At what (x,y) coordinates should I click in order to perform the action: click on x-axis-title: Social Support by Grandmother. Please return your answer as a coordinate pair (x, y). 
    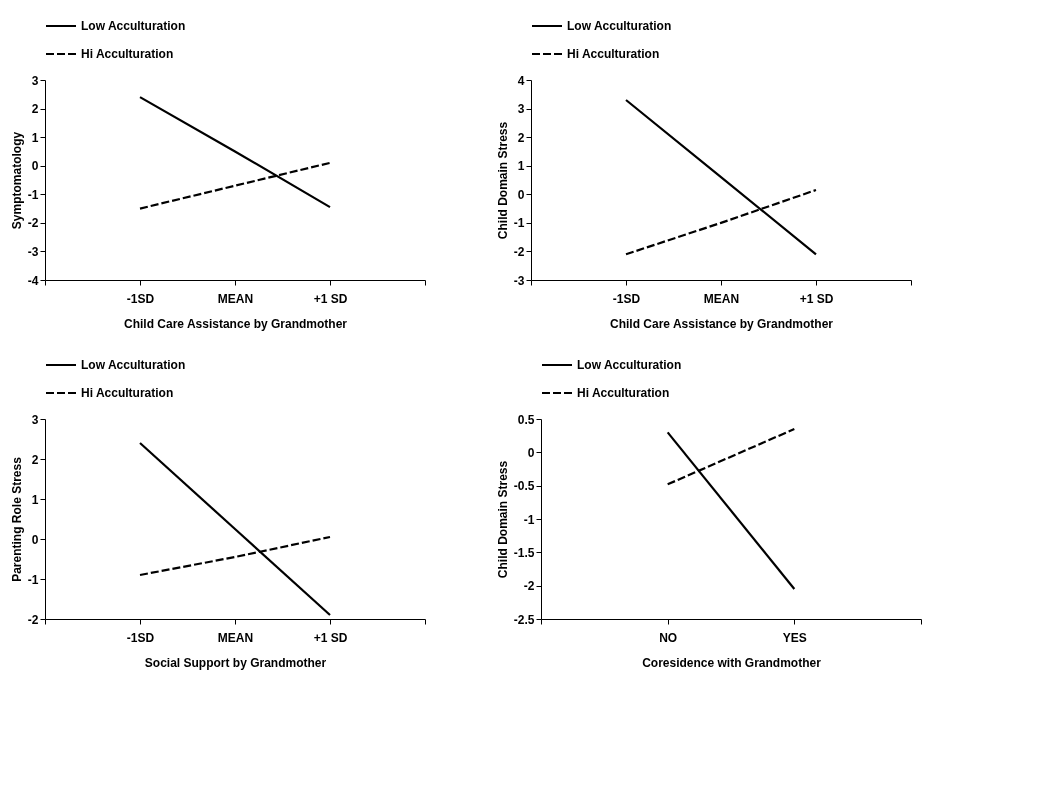
    Looking at the image, I should click on (235, 662).